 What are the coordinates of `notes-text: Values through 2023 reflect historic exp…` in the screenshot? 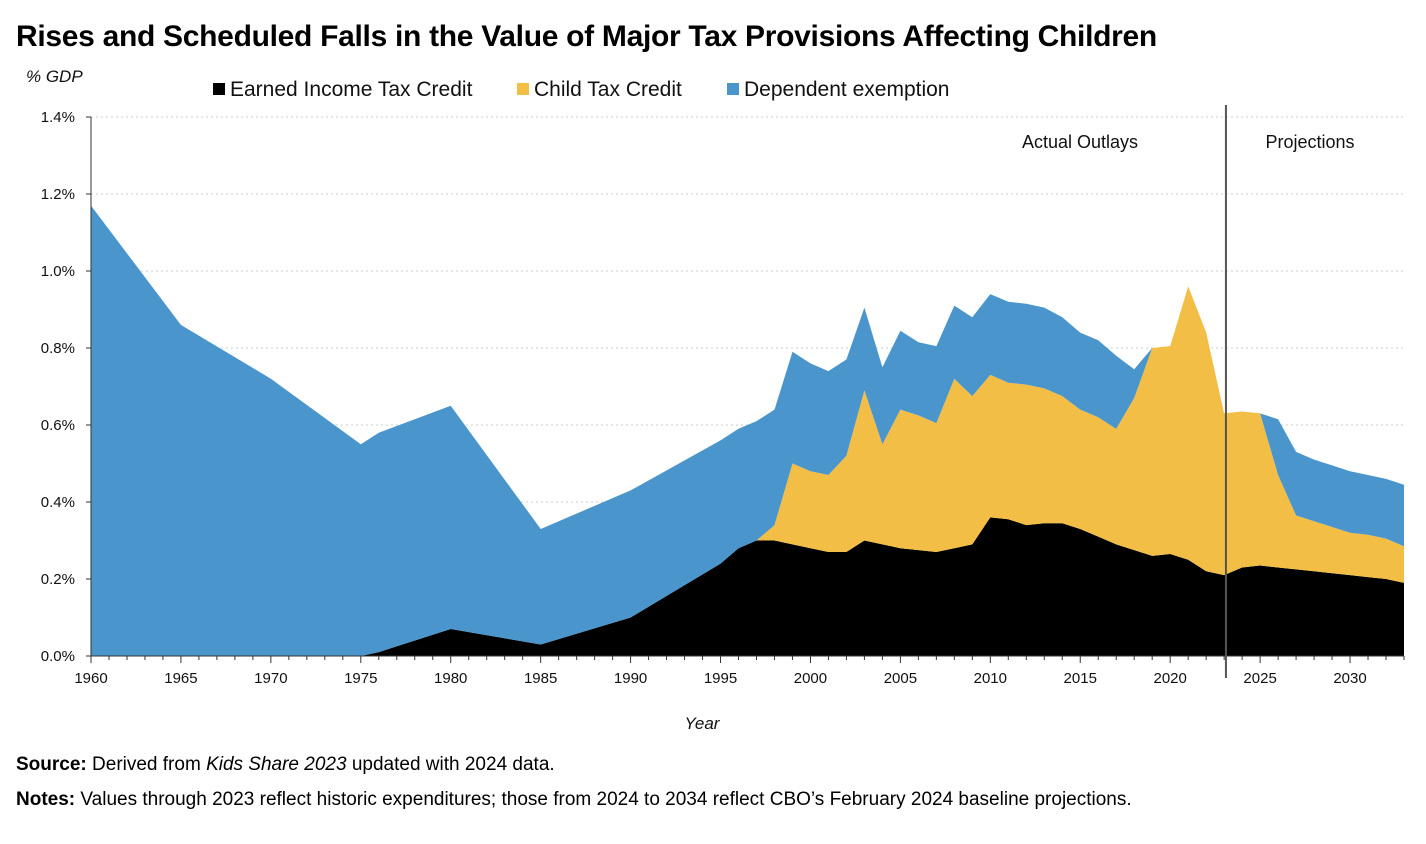 It's located at (606, 799).